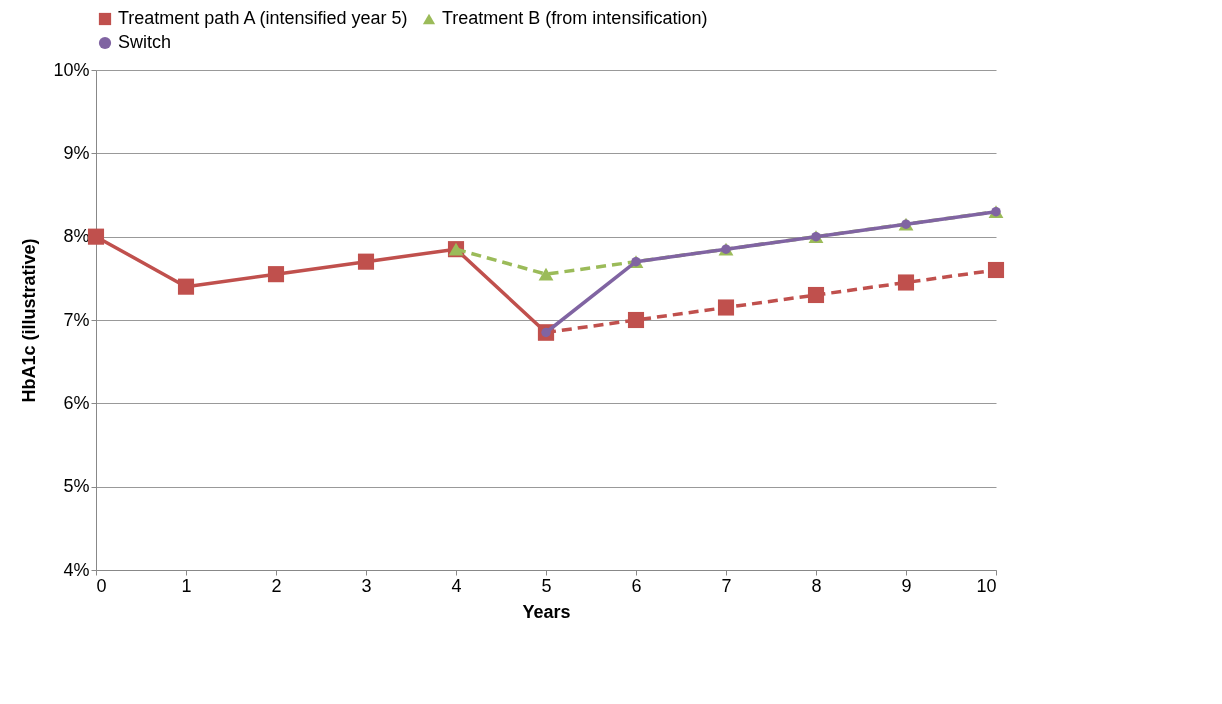 This screenshot has width=1222, height=704. I want to click on x-tick-label: 5, so click(546, 585).